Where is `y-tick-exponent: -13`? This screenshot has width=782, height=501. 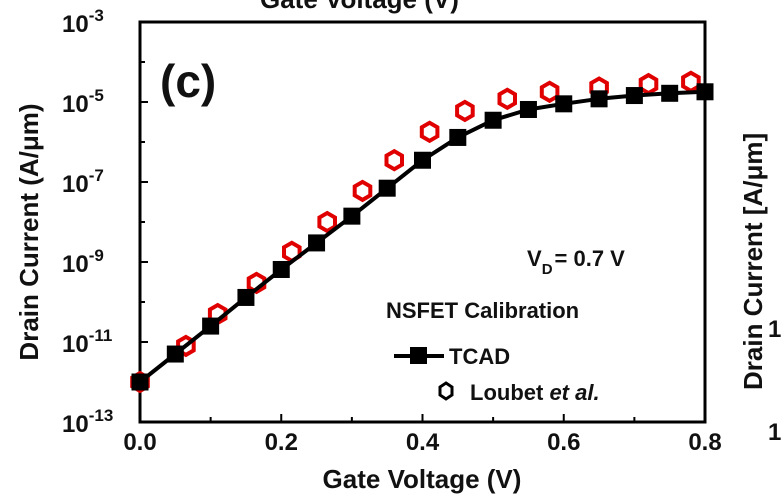
y-tick-exponent: -13 is located at coordinates (101, 415).